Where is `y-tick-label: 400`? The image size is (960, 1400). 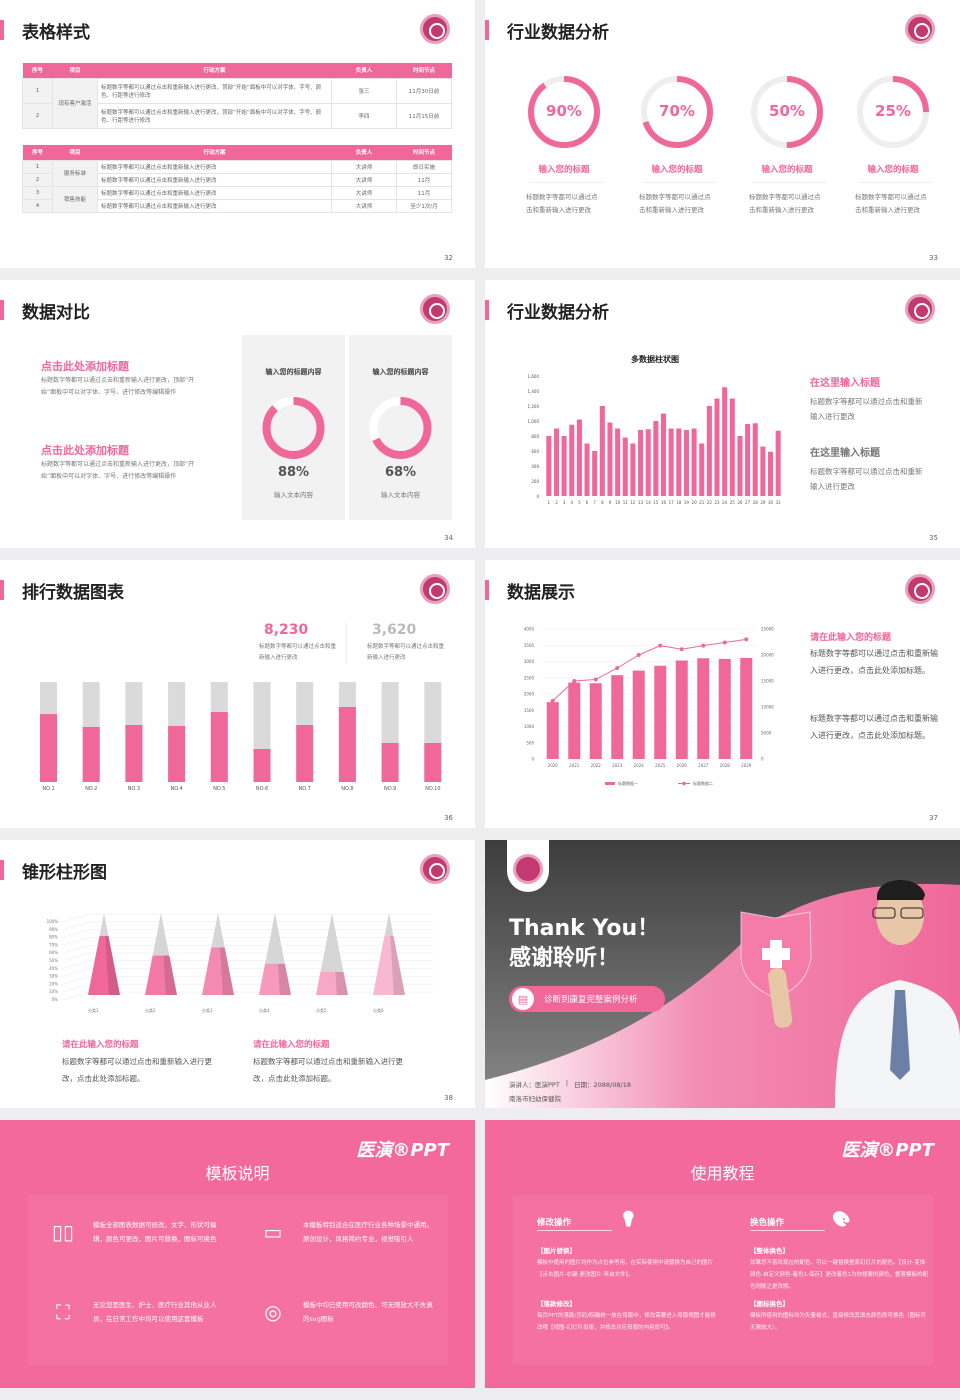
y-tick-label: 400 is located at coordinates (535, 466).